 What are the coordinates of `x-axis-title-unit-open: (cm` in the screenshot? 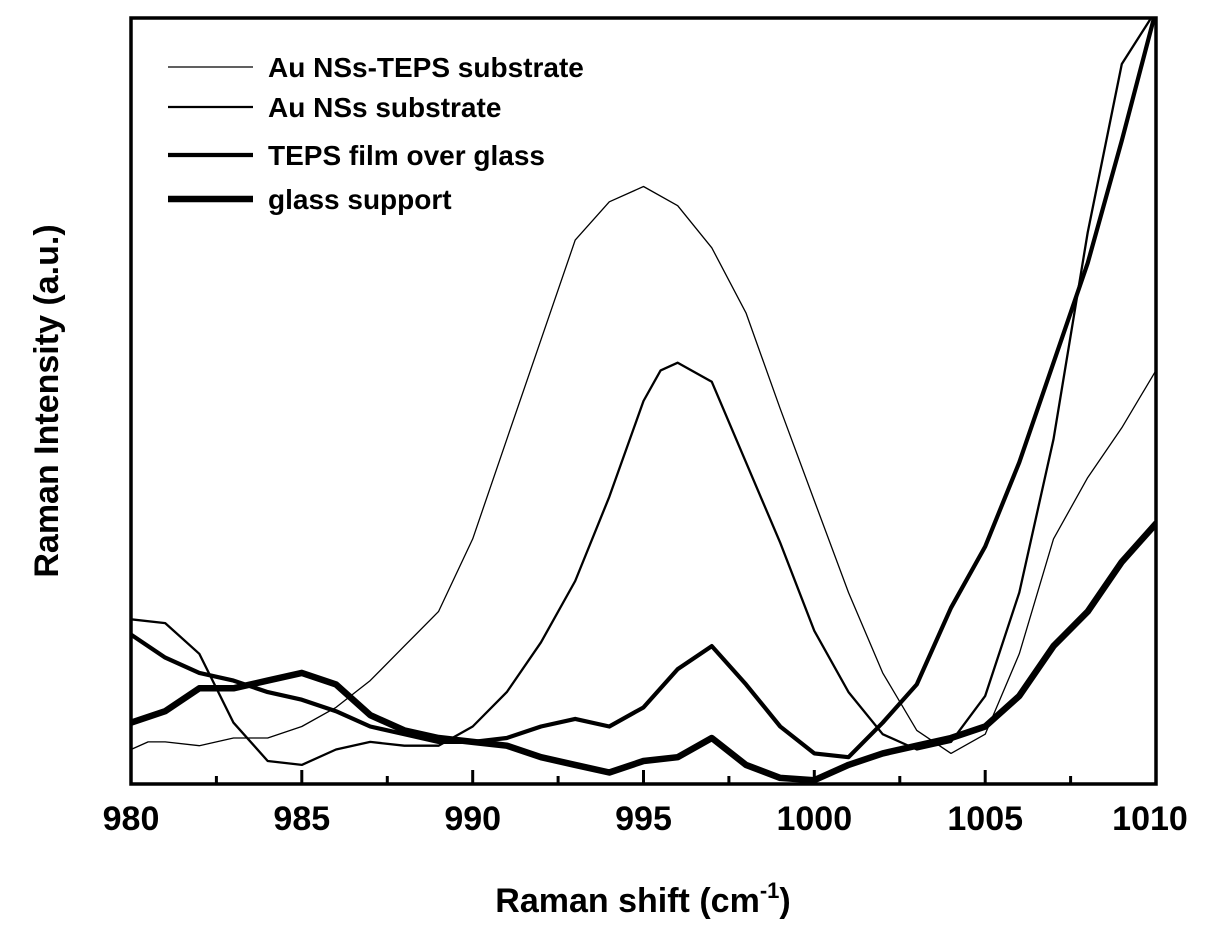 It's located at (729, 901).